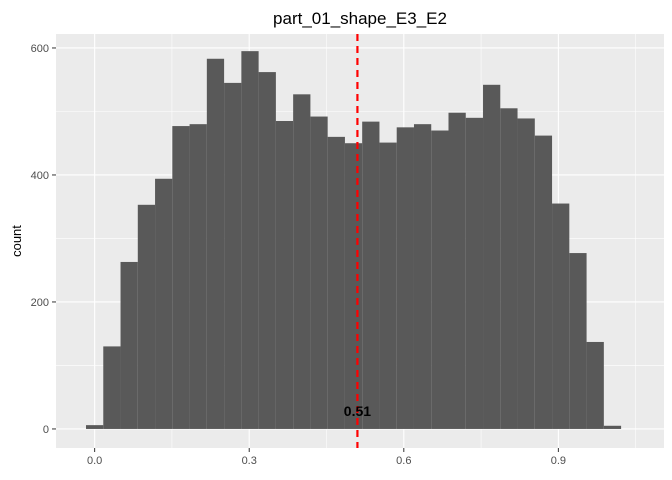 Image resolution: width=672 pixels, height=480 pixels. What do you see at coordinates (360, 18) in the screenshot?
I see `chart-title: part_01_shape_E3_E2` at bounding box center [360, 18].